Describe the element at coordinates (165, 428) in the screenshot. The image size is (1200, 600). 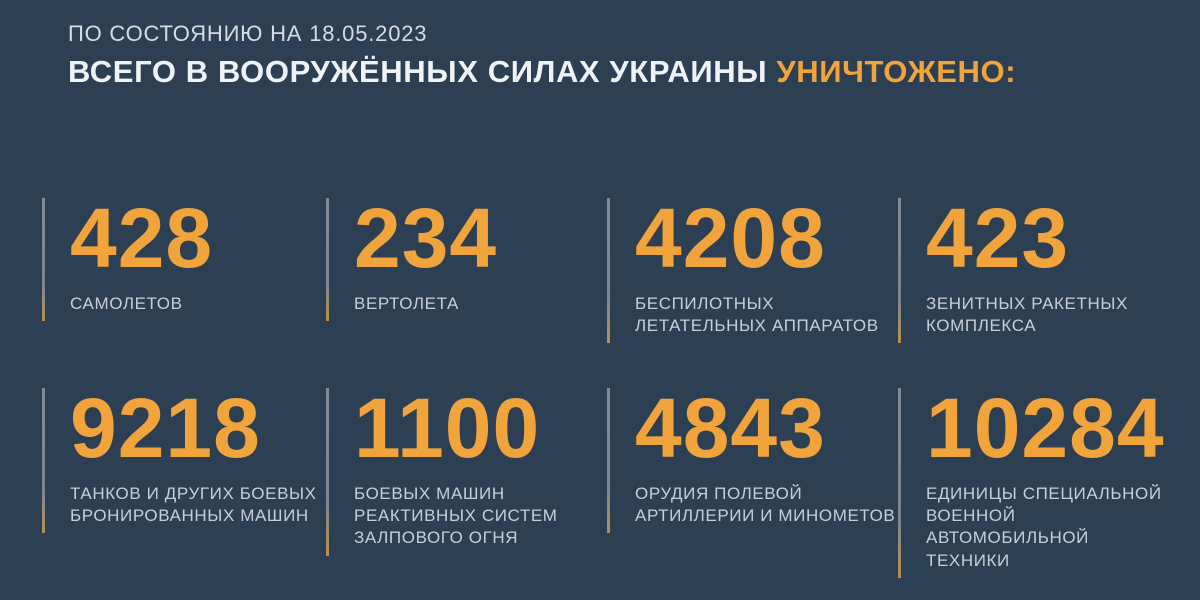
I see `stat-value: 9218` at that location.